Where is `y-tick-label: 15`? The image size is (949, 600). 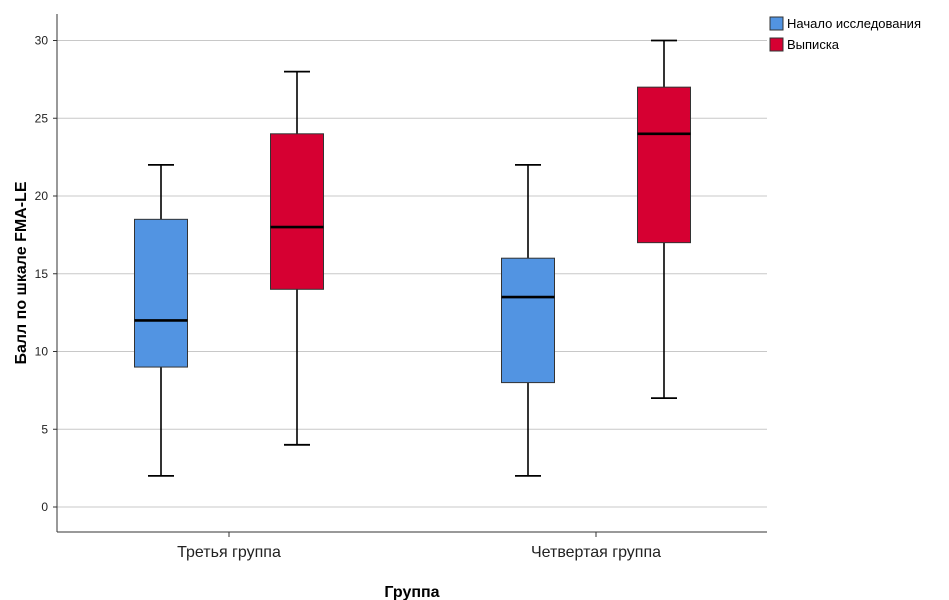
y-tick-label: 15 is located at coordinates (42, 274).